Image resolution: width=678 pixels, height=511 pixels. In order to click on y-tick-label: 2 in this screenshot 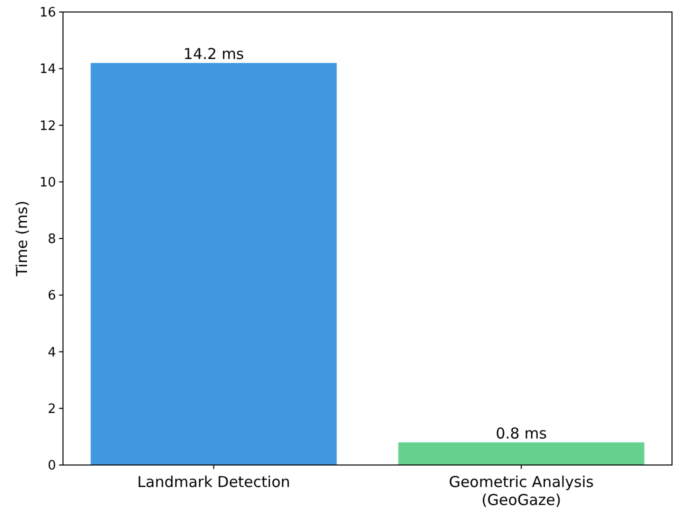, I will do `click(52, 409)`.